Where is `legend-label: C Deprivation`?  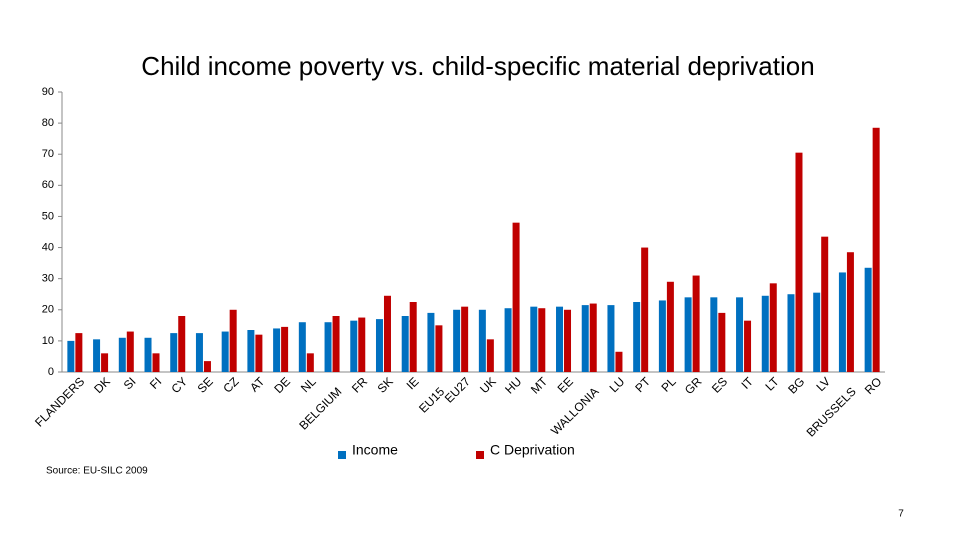 legend-label: C Deprivation is located at coordinates (532, 450).